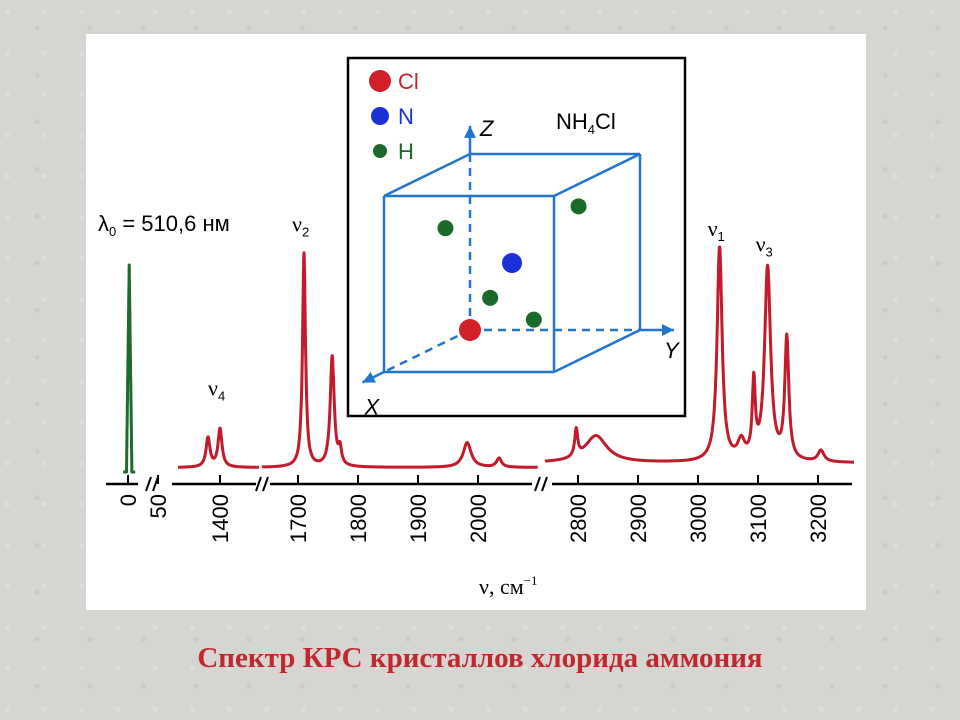 The width and height of the screenshot is (960, 720). I want to click on atom-n, so click(512, 263).